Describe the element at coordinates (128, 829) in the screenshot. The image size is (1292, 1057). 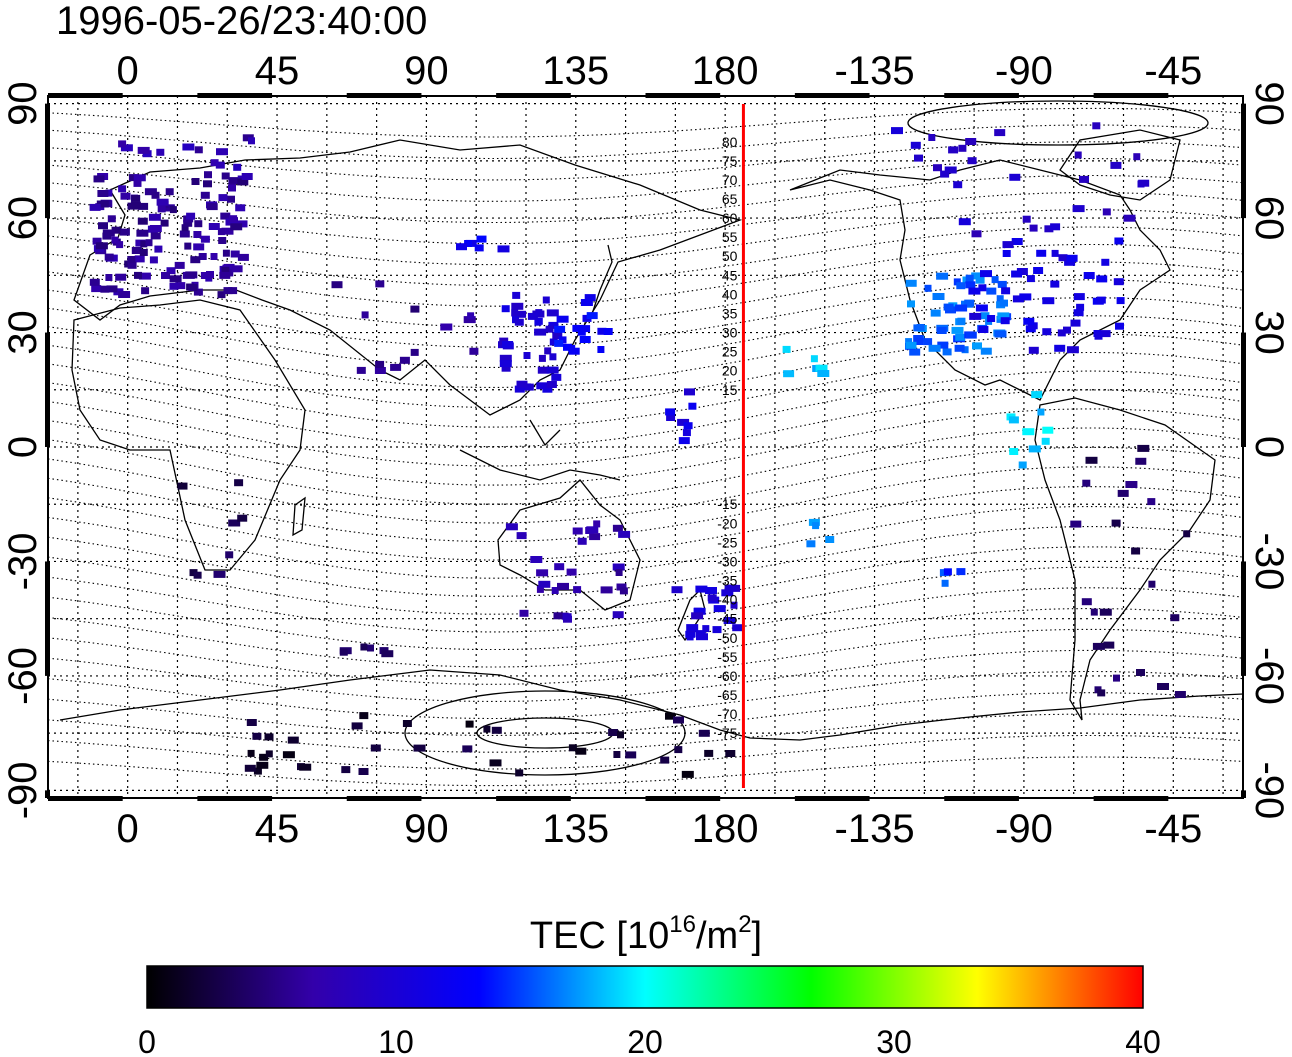
I see `lon-tick-label-bottom: 0` at that location.